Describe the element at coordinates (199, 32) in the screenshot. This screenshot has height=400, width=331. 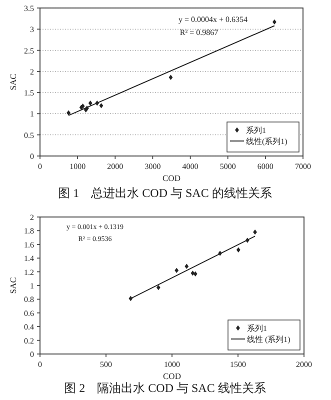
I see `annotation: R² = 0.9867` at that location.